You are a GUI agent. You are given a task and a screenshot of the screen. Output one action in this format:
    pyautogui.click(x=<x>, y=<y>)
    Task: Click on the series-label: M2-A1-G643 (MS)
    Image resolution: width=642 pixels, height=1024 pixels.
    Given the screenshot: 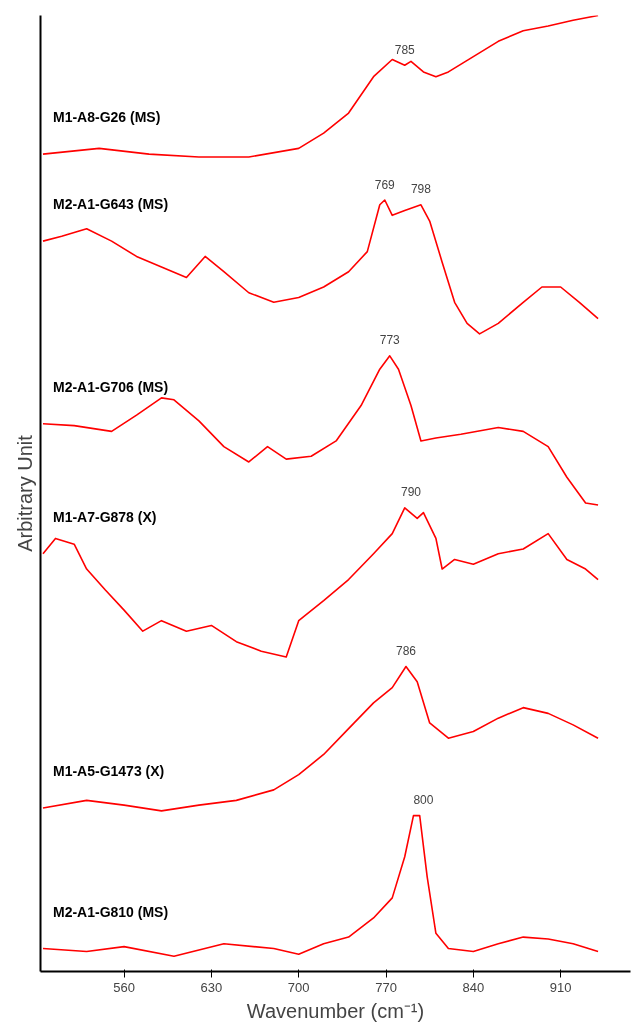 What is the action you would take?
    pyautogui.click(x=110, y=204)
    